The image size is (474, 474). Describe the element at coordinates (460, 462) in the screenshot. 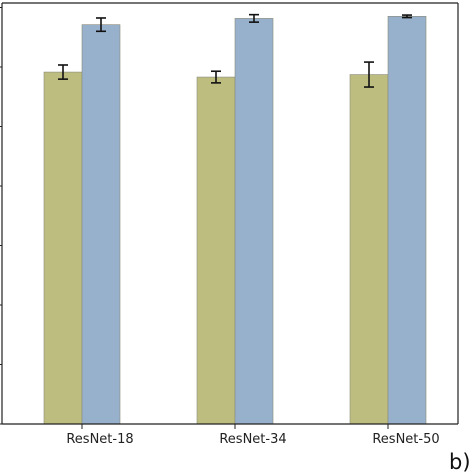

I see `panel-label: b)` at that location.